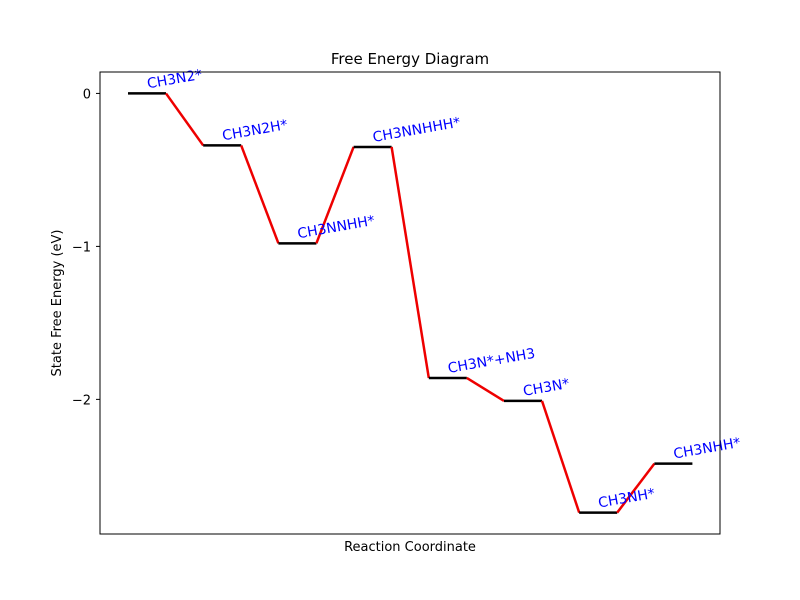 The image size is (800, 600). Describe the element at coordinates (87, 94) in the screenshot. I see `y-tick-label: 0` at that location.